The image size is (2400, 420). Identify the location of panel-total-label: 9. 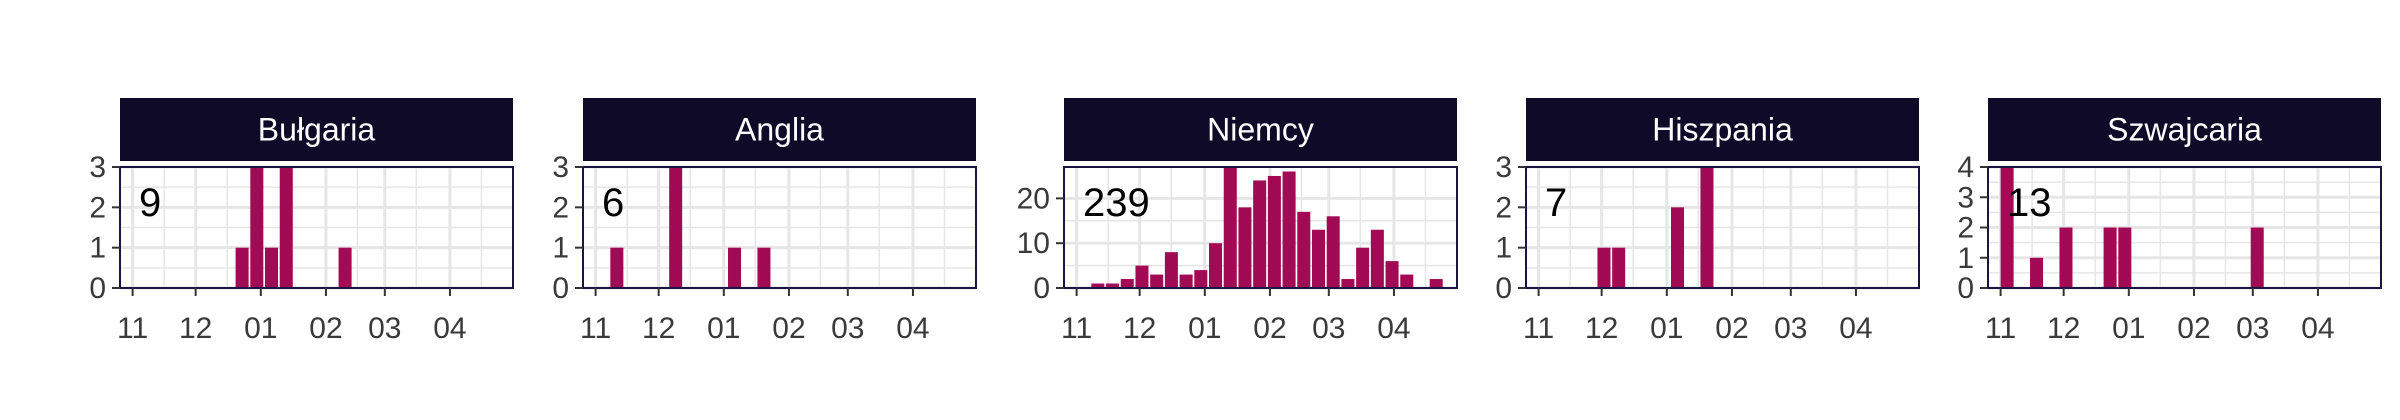
(150, 203).